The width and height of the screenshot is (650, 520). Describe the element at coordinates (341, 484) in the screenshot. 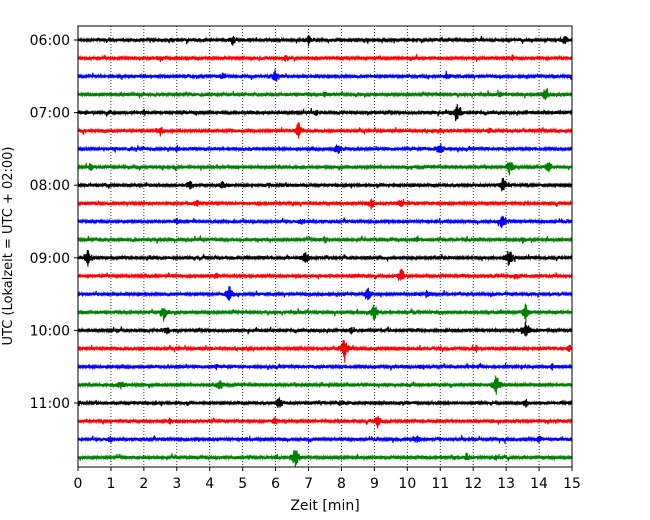

I see `x-tick-label: 8` at that location.